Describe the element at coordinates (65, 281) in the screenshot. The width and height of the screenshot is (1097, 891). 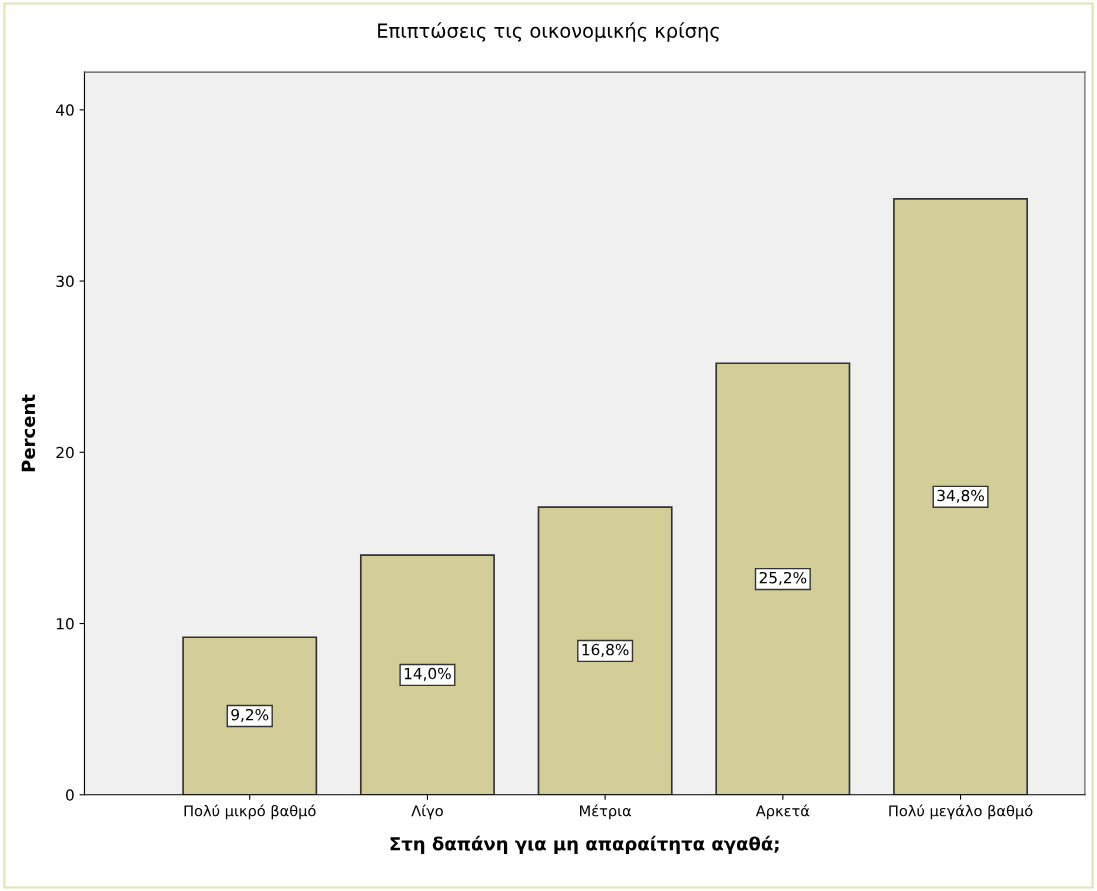
I see `y-tick-label: 30` at that location.